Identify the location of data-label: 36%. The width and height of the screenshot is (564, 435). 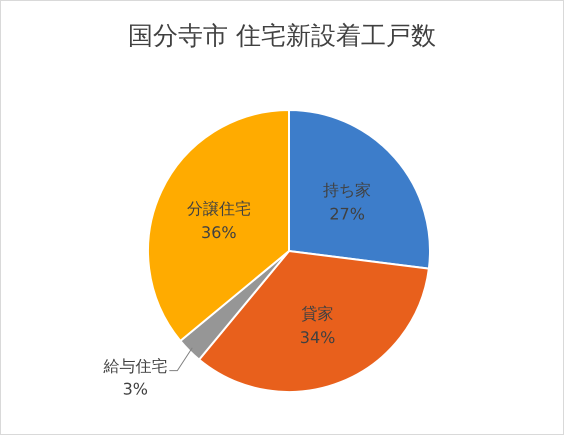
(219, 232).